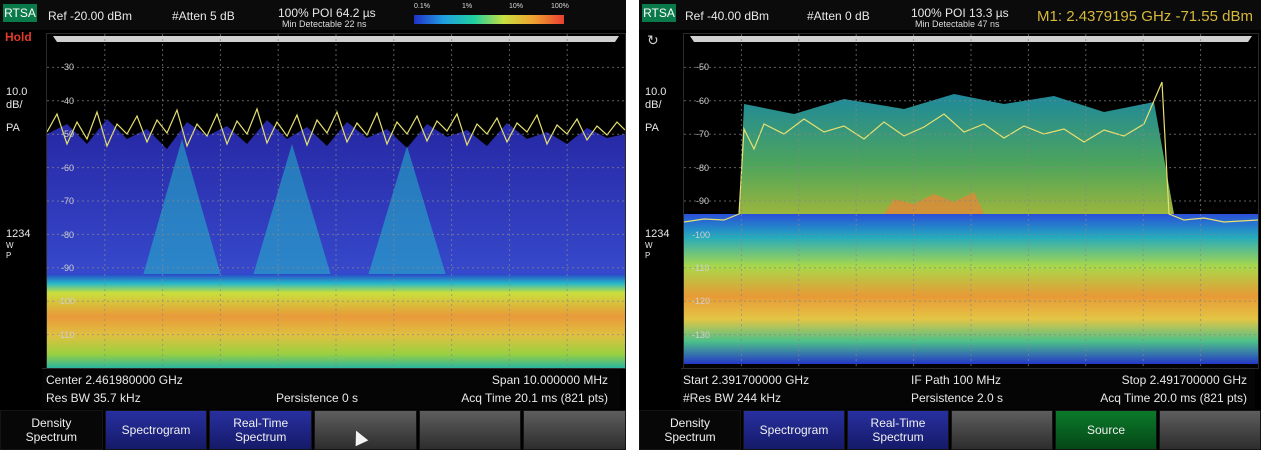 The height and width of the screenshot is (450, 1261). I want to click on poi: 100% POI 13.3 µs, so click(960, 13).